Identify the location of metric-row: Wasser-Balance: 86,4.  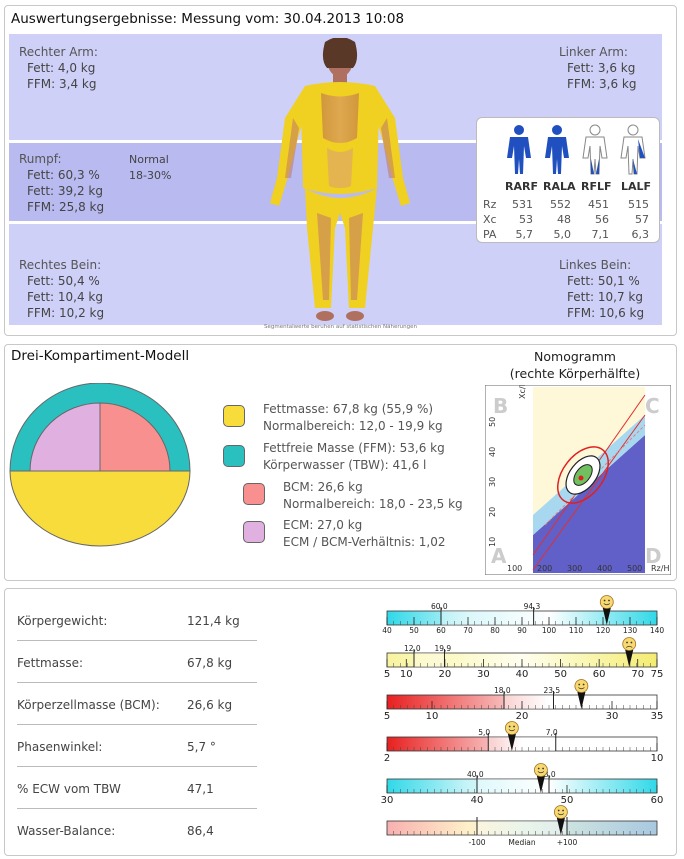
(137, 831).